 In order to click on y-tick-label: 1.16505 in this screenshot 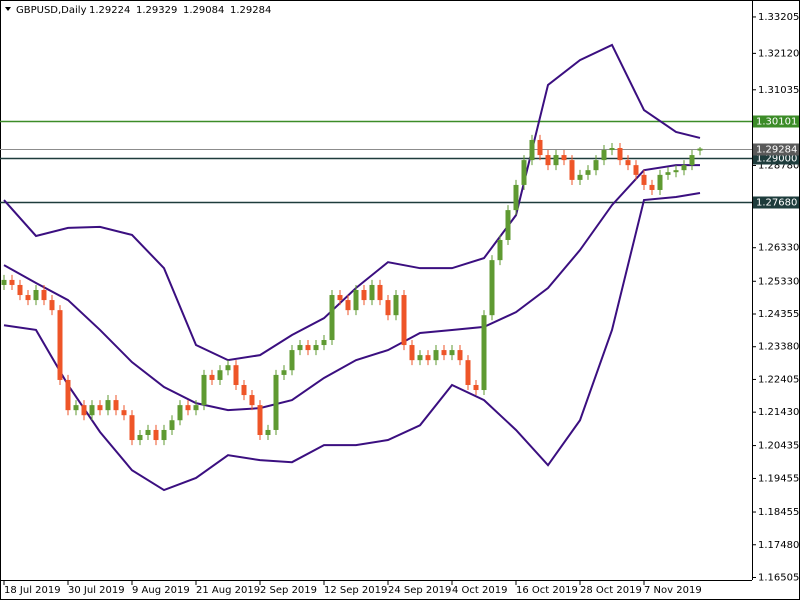, I will do `click(778, 577)`.